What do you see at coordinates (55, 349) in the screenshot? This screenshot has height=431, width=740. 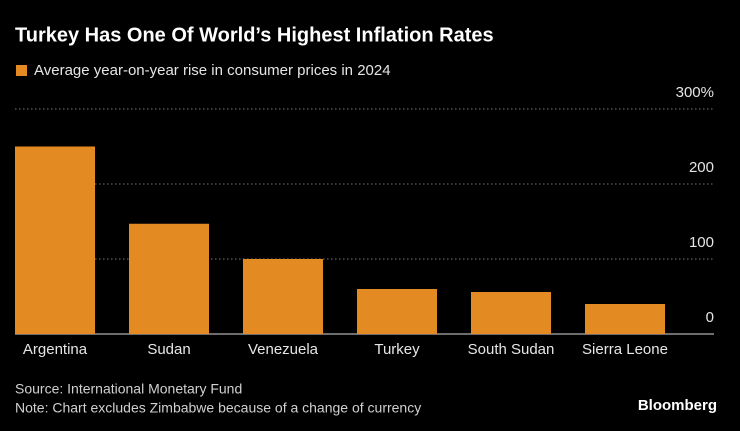 I see `x-tick-label: Argentina` at bounding box center [55, 349].